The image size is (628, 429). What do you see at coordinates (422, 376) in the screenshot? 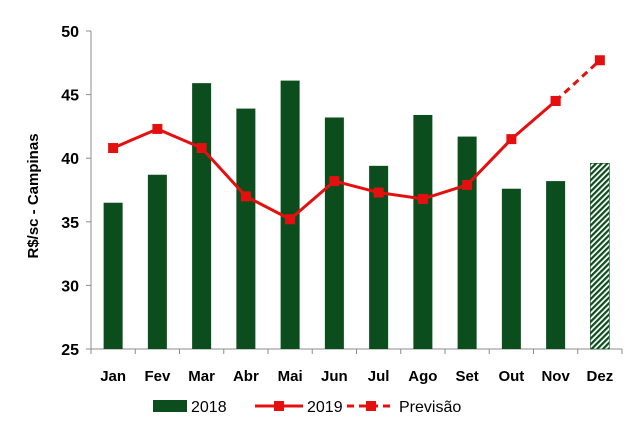
I see `x-tick-label: Ago` at bounding box center [422, 376].